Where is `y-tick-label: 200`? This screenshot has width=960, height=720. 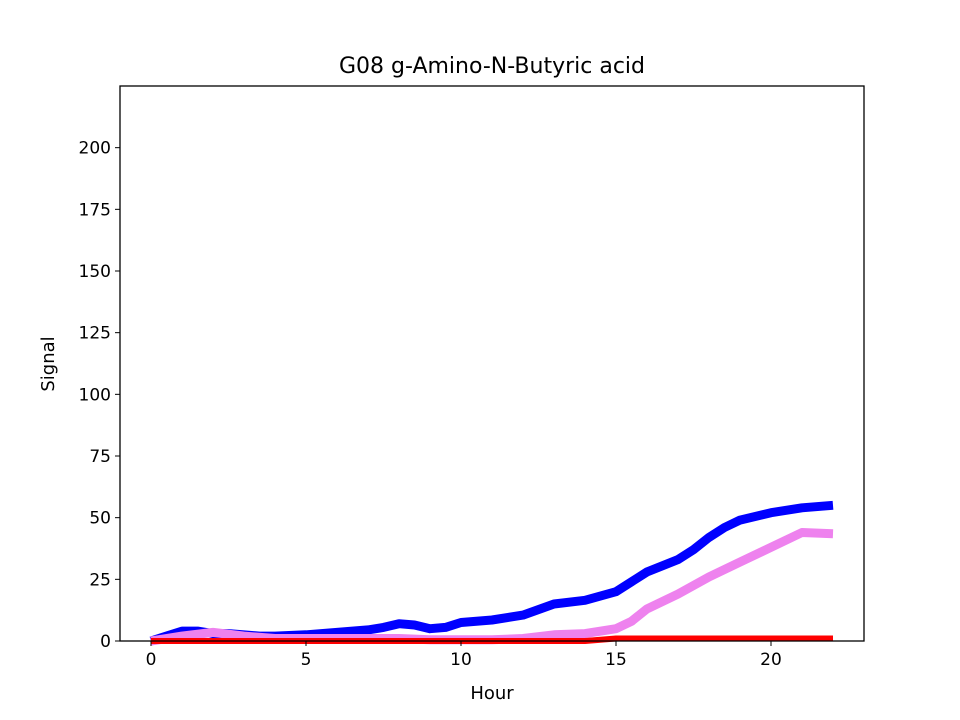 y-tick-label: 200 is located at coordinates (95, 149).